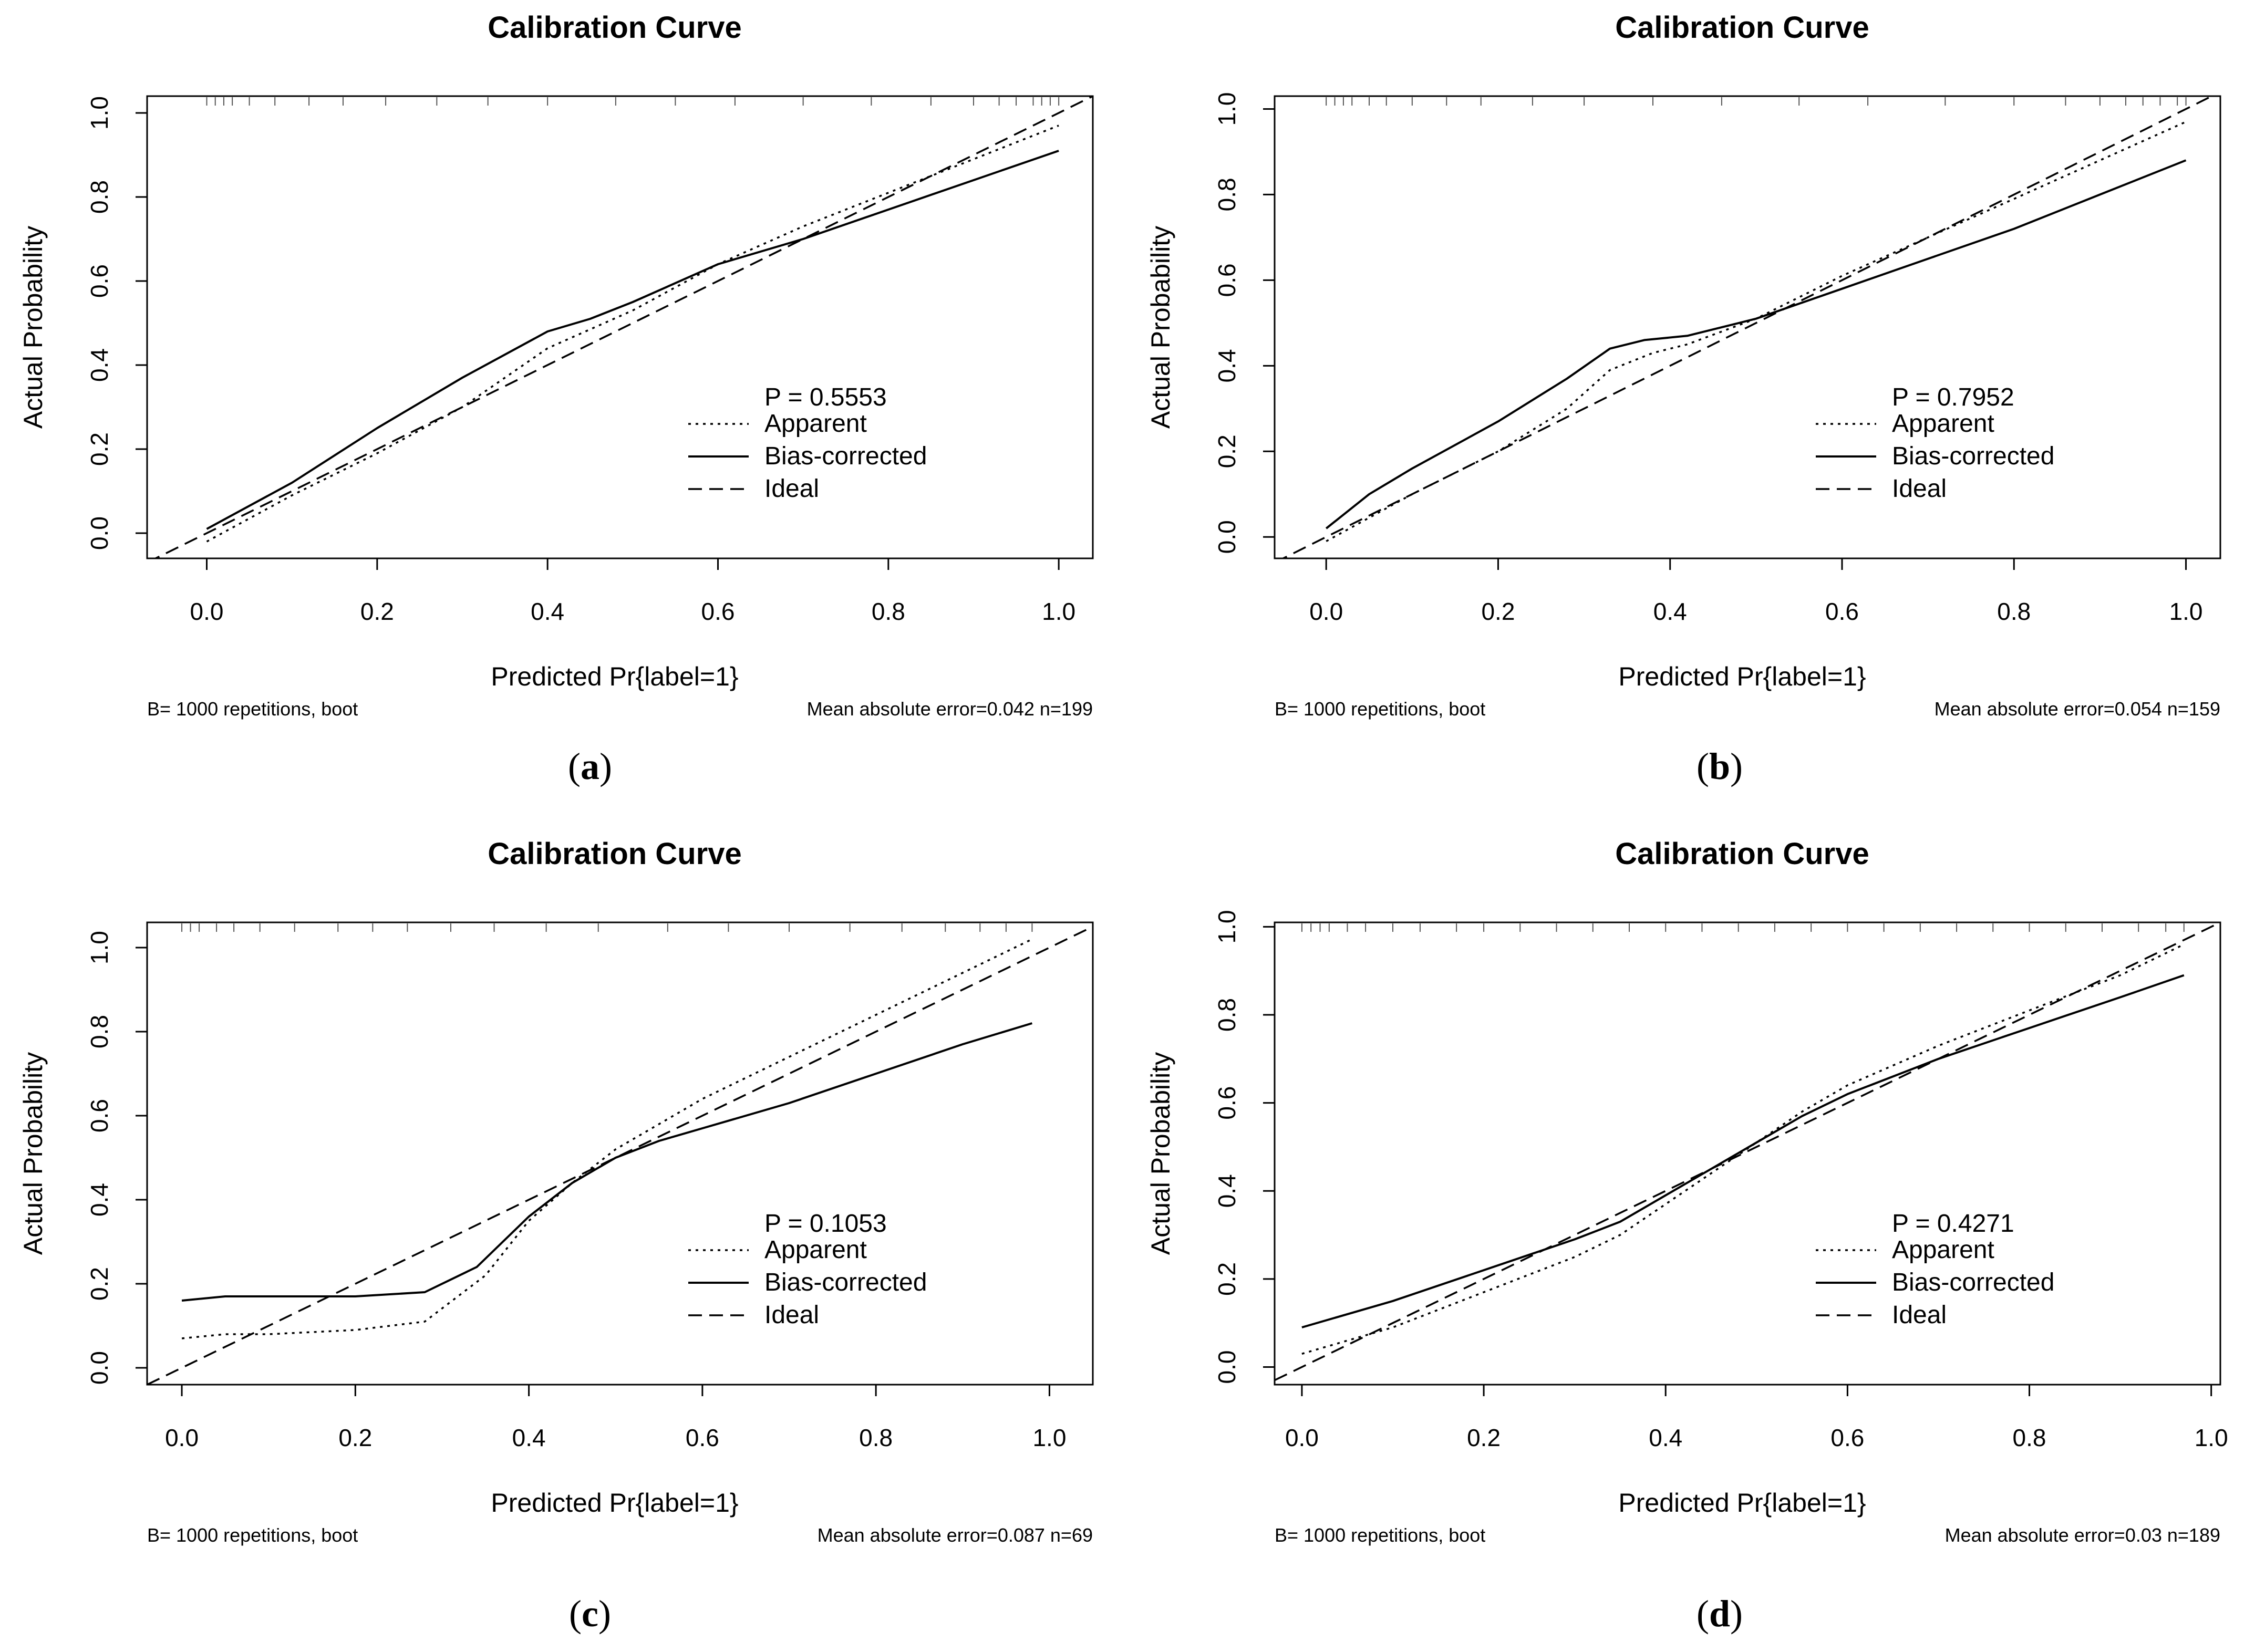 The width and height of the screenshot is (2255, 1652). I want to click on note-mean-absolute-error: Mean absolute error=0.054 n=159, so click(2077, 709).